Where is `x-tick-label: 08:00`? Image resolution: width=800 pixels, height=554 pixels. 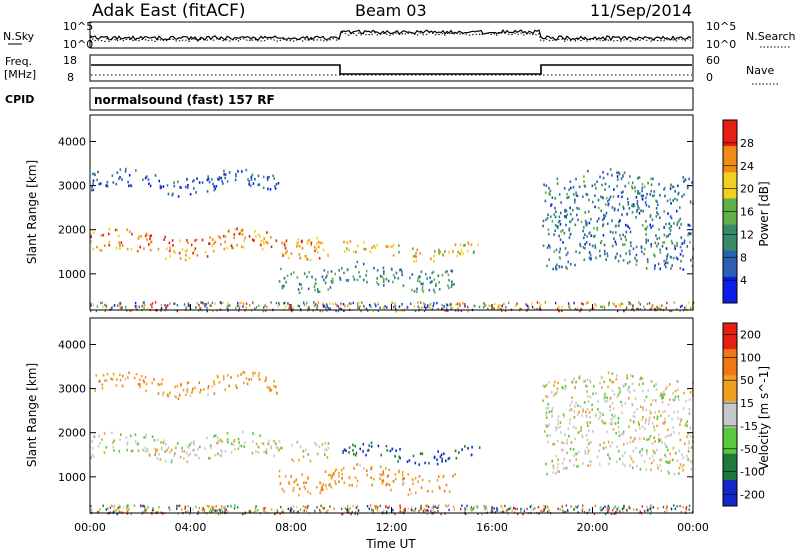
x-tick-label: 08:00 is located at coordinates (291, 527).